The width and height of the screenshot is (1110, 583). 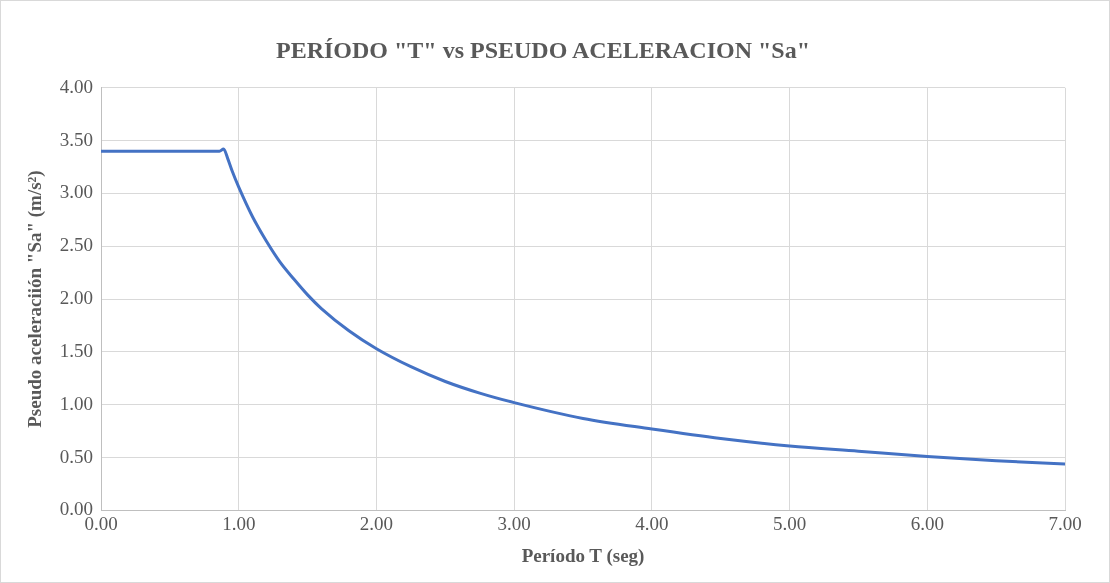 What do you see at coordinates (583, 555) in the screenshot?
I see `x-axis-title: Período T (seg)` at bounding box center [583, 555].